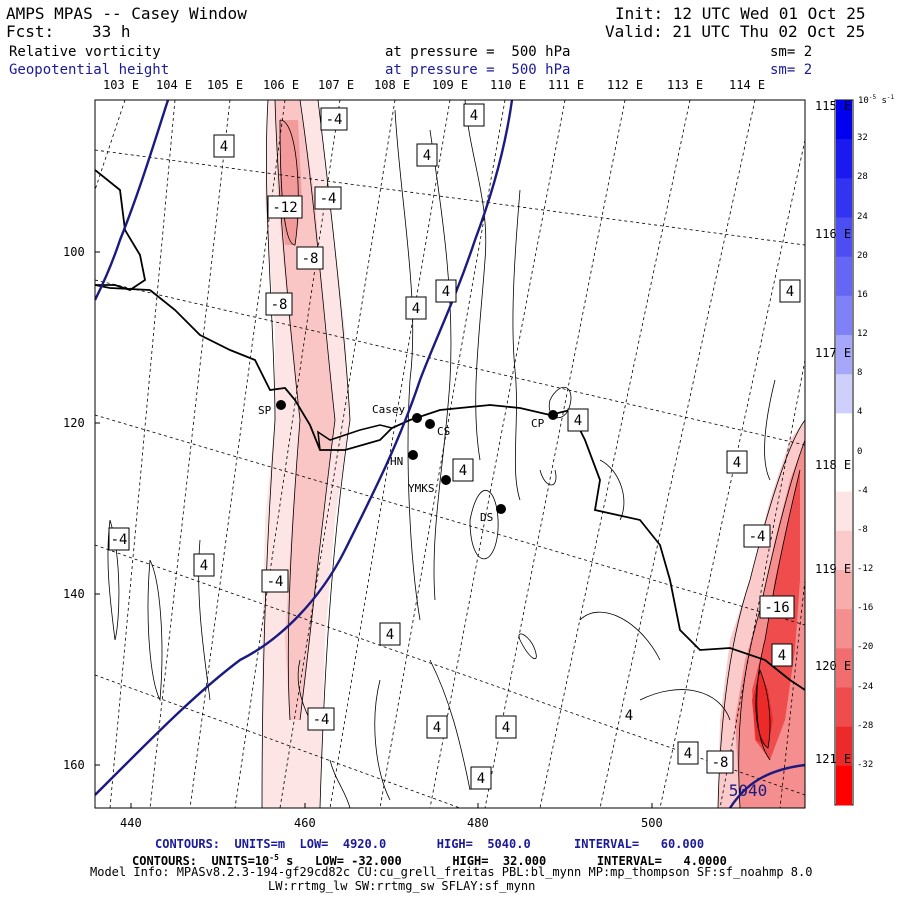 The height and width of the screenshot is (900, 900). Describe the element at coordinates (862, 216) in the screenshot. I see `colorbar-level-label: 24` at that location.